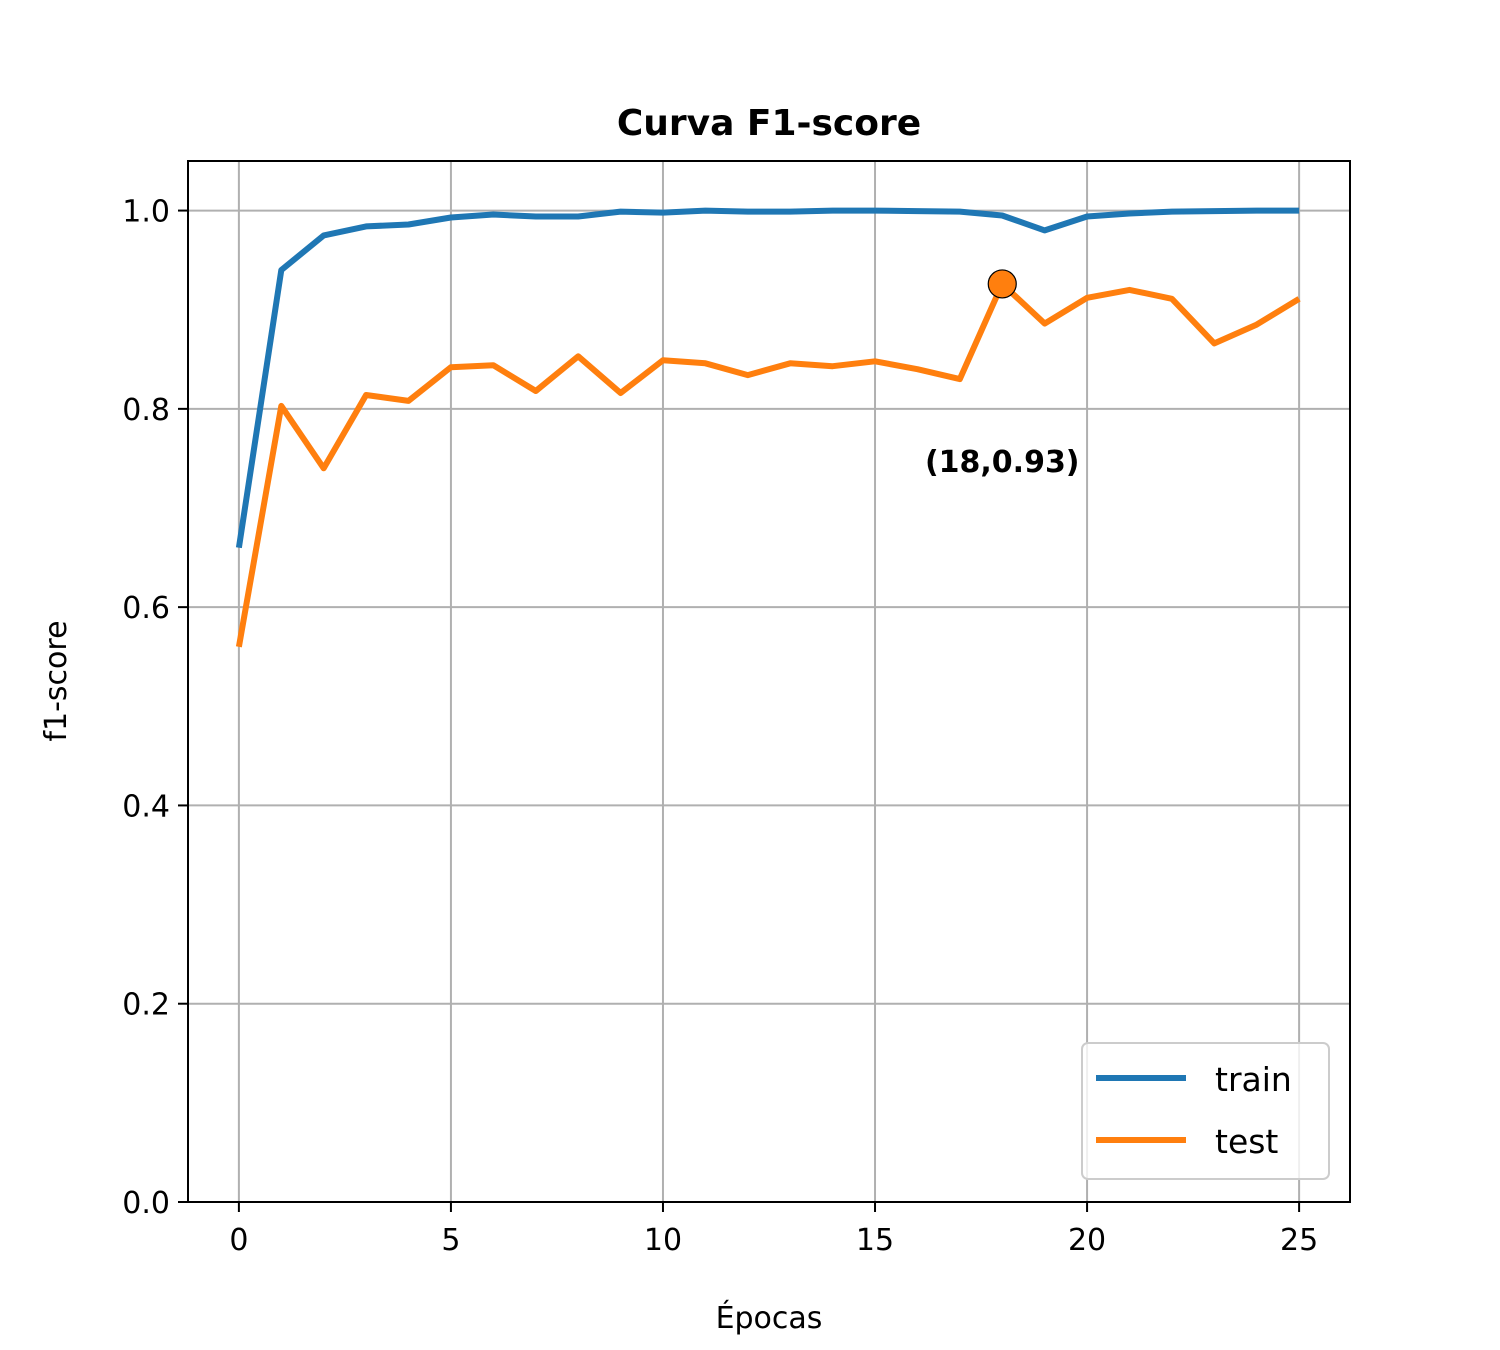 The height and width of the screenshot is (1350, 1500). I want to click on legend-label-test: test, so click(1246, 1141).